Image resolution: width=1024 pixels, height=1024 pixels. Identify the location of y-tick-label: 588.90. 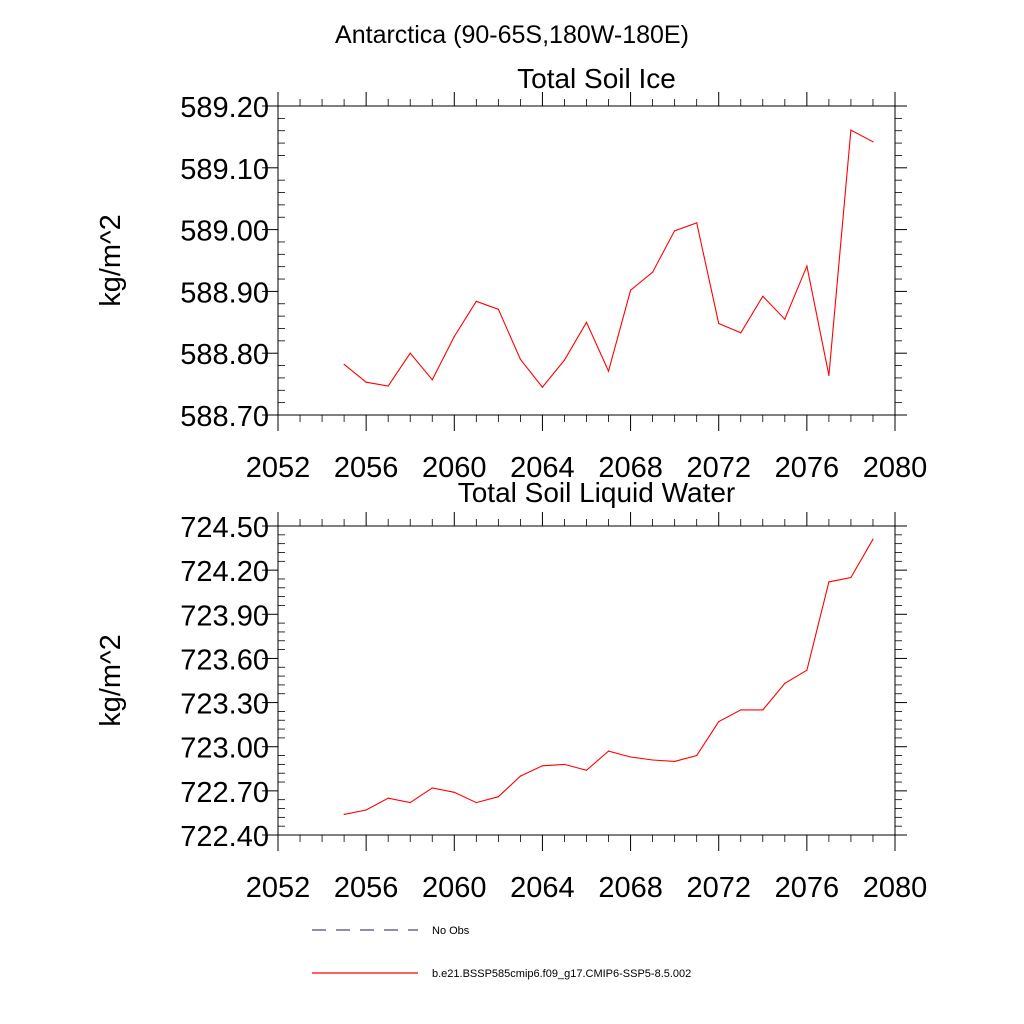
(224, 293).